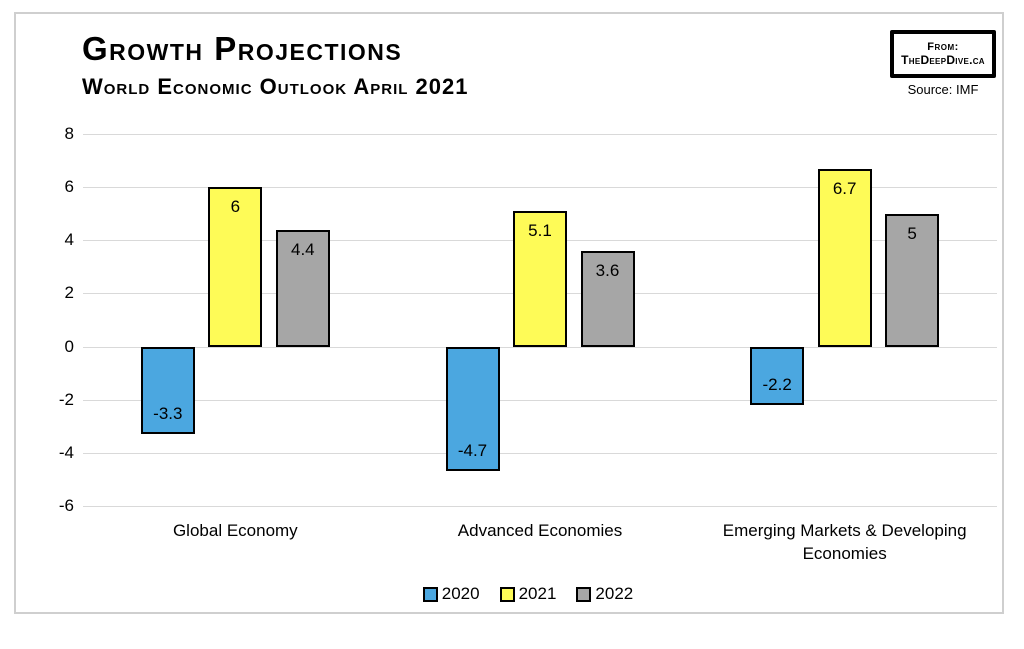  I want to click on bar-value-label: 6.7, so click(844, 188).